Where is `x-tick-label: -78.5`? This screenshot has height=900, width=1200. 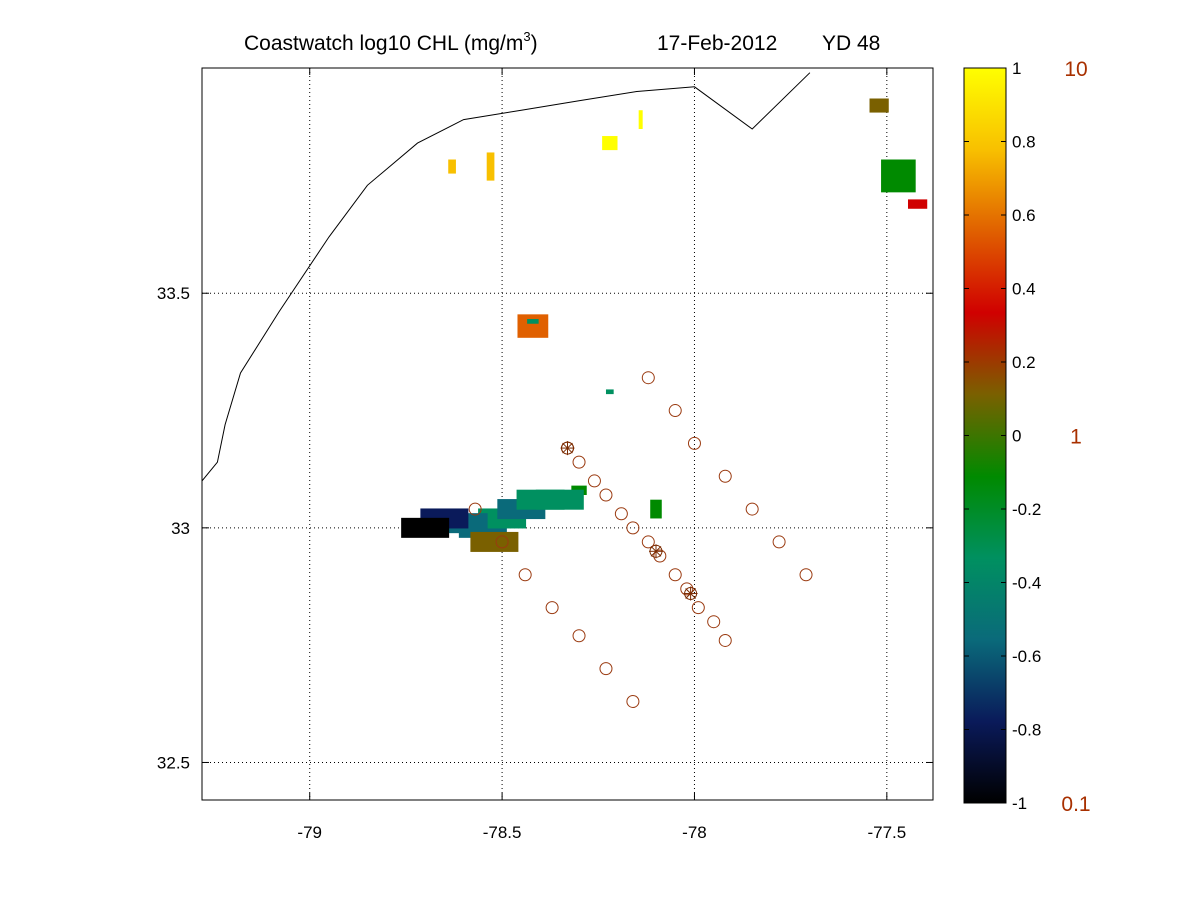 x-tick-label: -78.5 is located at coordinates (502, 832).